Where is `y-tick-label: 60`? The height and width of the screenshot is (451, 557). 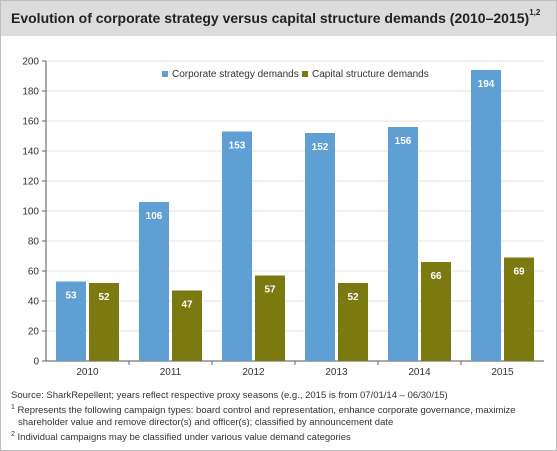
y-tick-label: 60 is located at coordinates (34, 272).